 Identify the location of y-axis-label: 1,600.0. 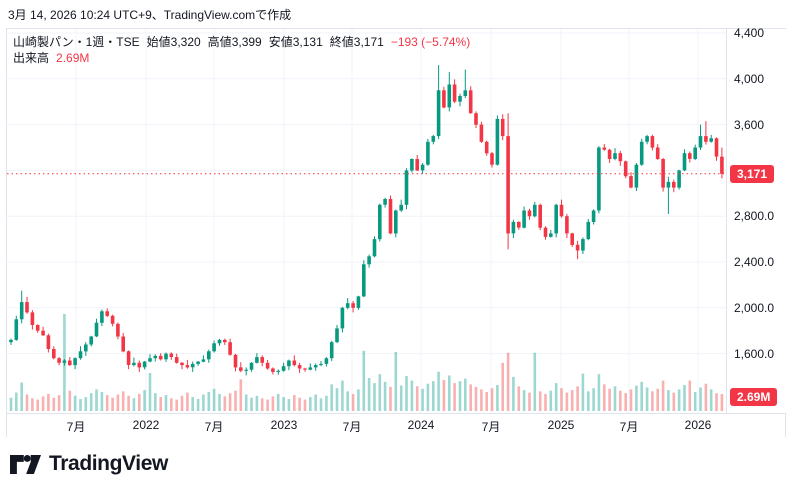
(754, 353).